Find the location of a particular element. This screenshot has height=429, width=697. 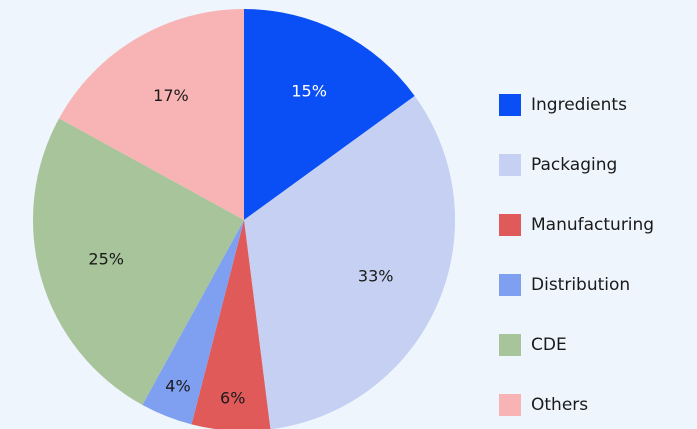

legend-label: Packaging is located at coordinates (574, 165).